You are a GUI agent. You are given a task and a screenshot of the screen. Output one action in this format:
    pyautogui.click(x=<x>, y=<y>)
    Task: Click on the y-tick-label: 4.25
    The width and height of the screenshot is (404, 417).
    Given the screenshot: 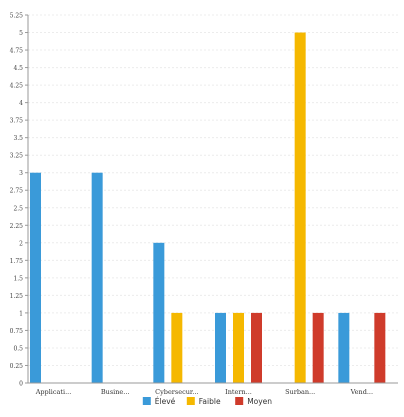 What is the action you would take?
    pyautogui.click(x=17, y=86)
    